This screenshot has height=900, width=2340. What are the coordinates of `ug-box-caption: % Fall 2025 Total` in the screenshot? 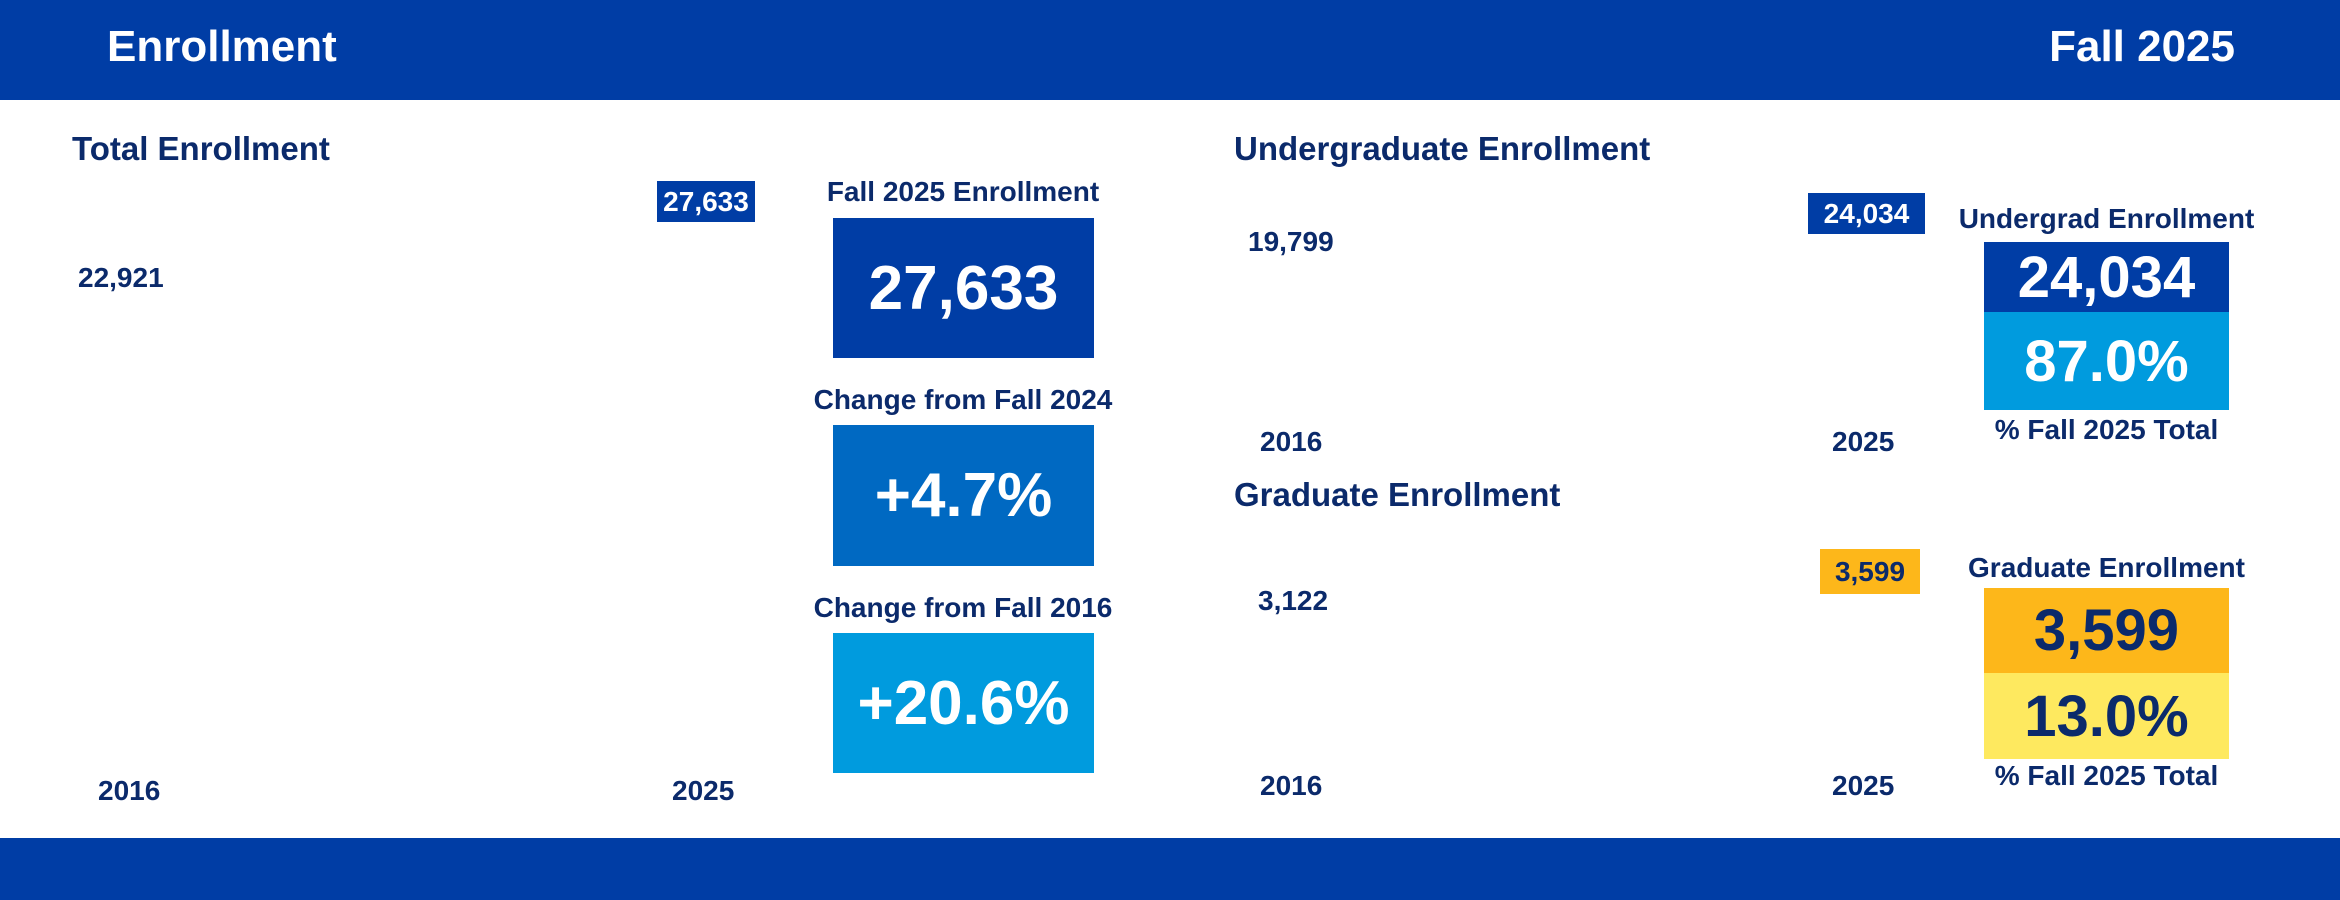 It's located at (2106, 429).